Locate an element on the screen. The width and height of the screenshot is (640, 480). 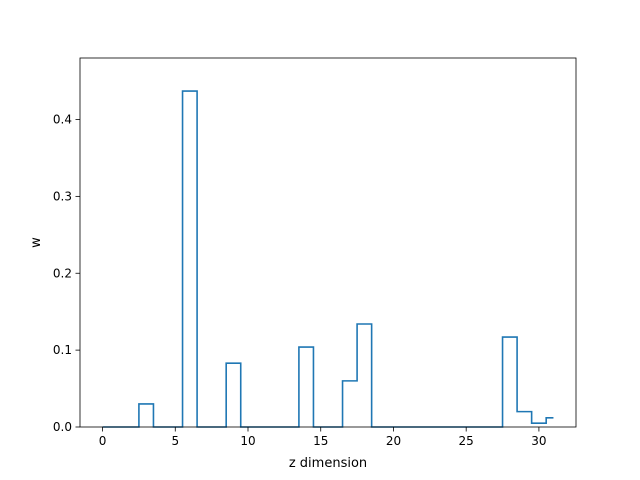
x-tick-label: 10 is located at coordinates (247, 441).